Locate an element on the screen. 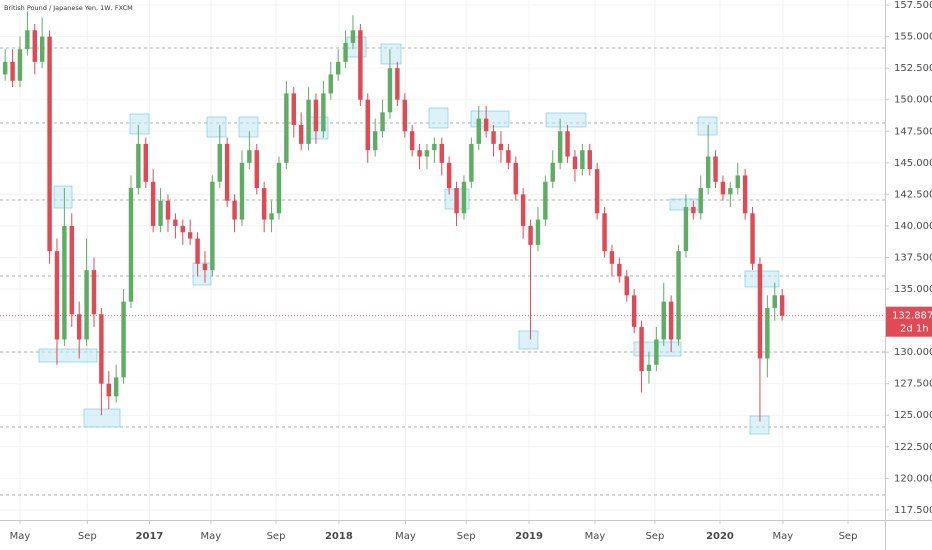  y-tick-label: 127.500 is located at coordinates (913, 384).